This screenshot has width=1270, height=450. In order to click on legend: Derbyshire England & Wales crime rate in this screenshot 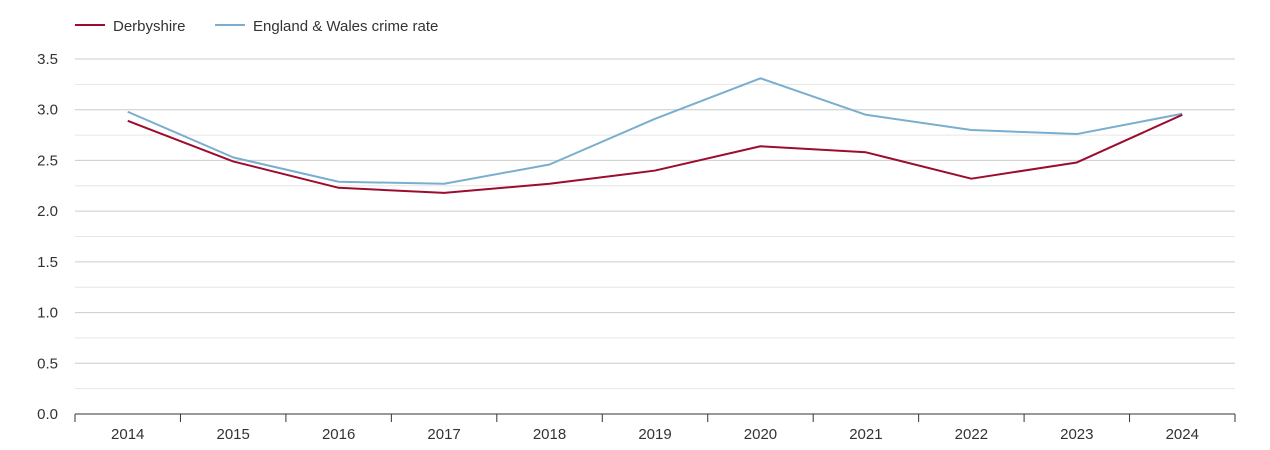, I will do `click(256, 26)`.